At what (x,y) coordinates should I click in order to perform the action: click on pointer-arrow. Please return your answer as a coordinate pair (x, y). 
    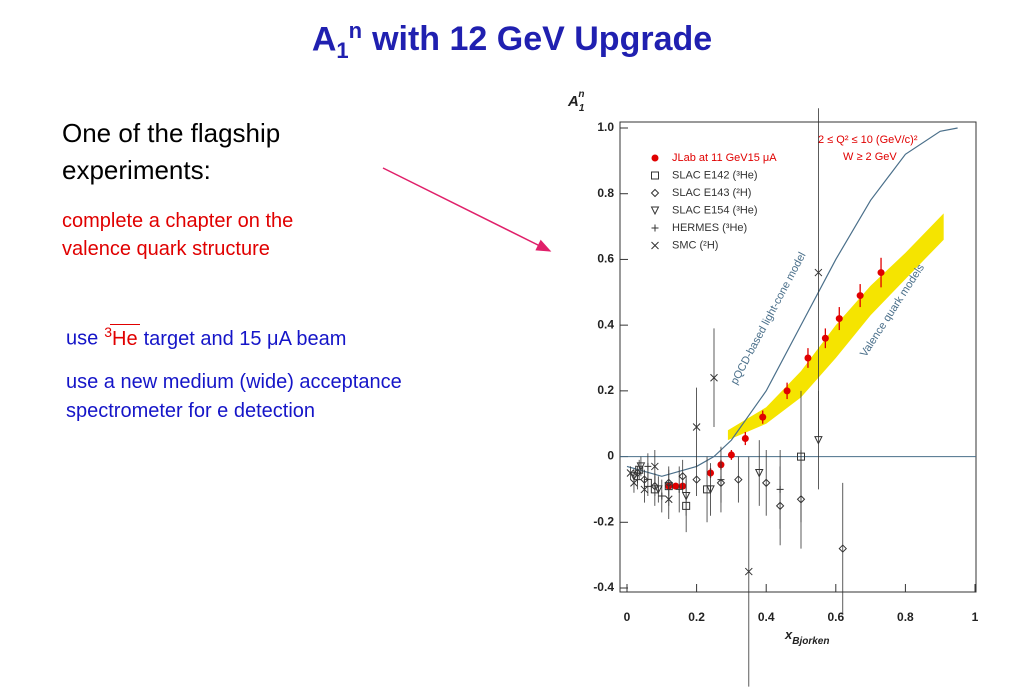
    Looking at the image, I should click on (467, 209).